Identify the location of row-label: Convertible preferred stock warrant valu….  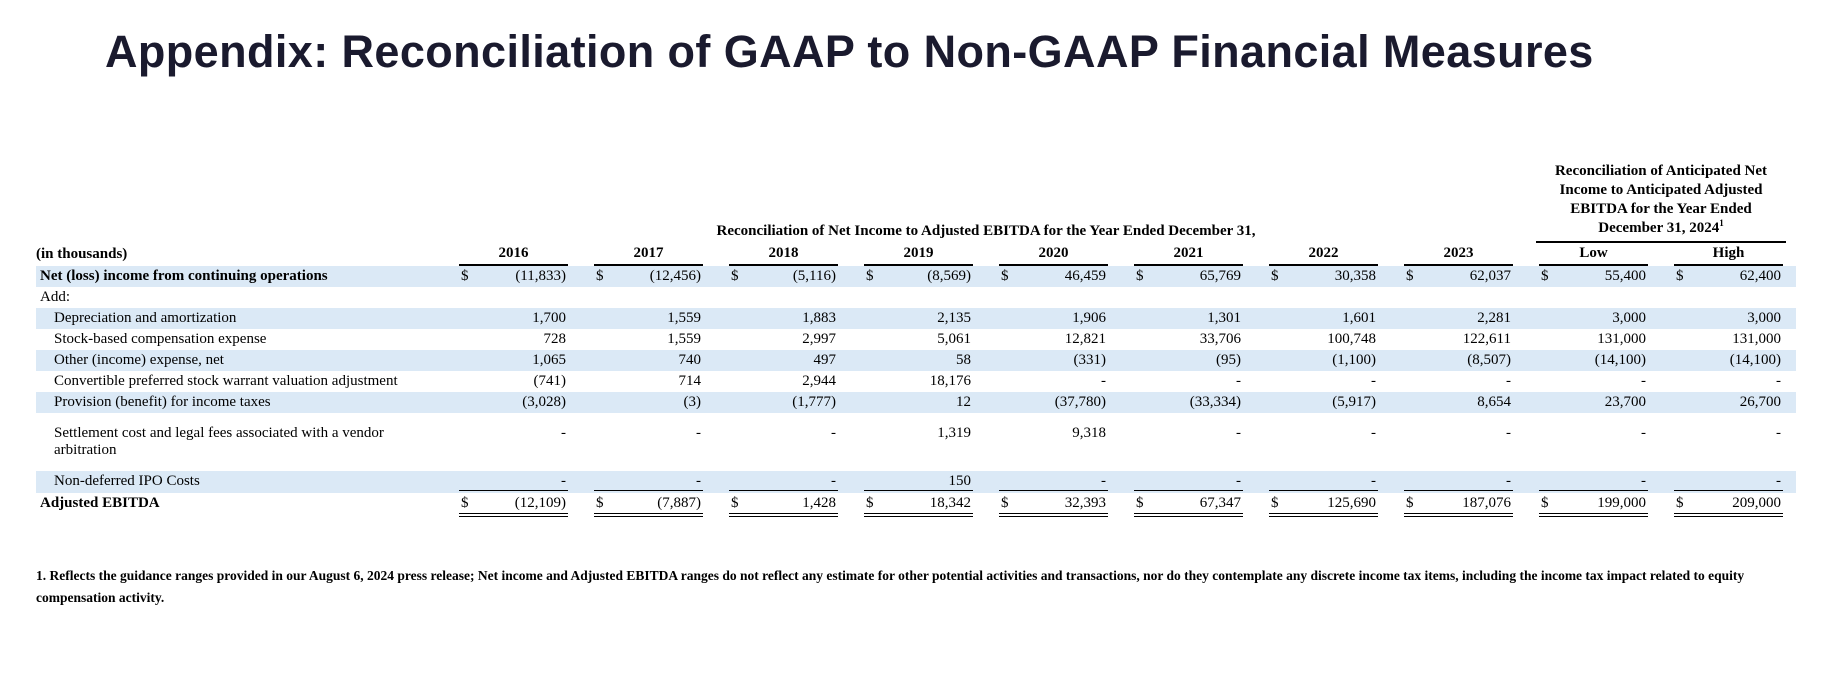
(226, 381).